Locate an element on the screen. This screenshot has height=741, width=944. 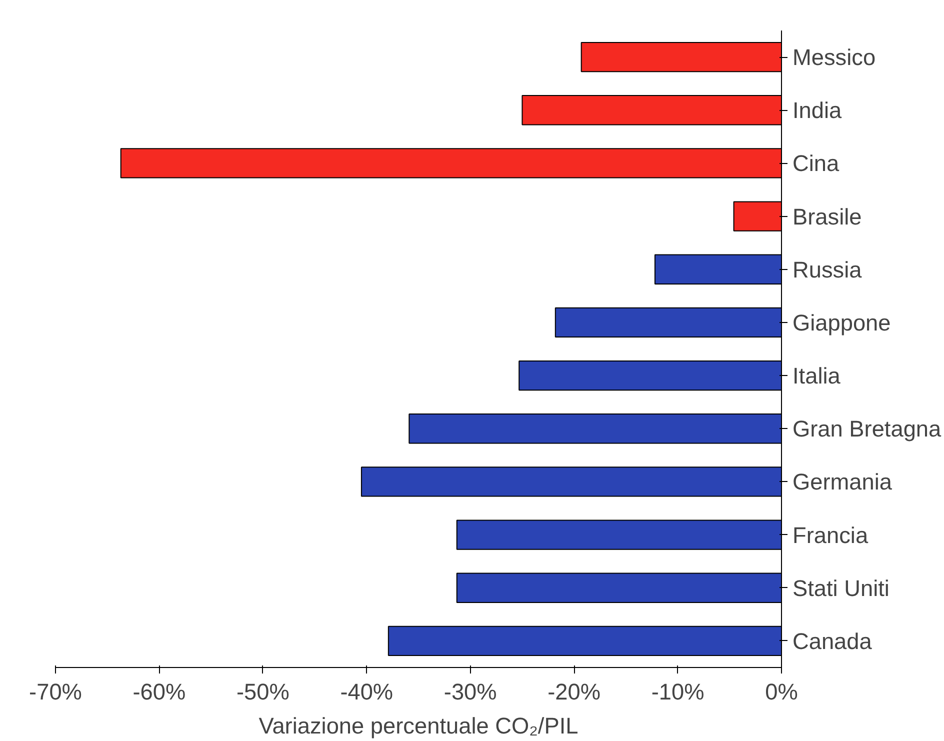
y-tick-label: Germania is located at coordinates (842, 481).